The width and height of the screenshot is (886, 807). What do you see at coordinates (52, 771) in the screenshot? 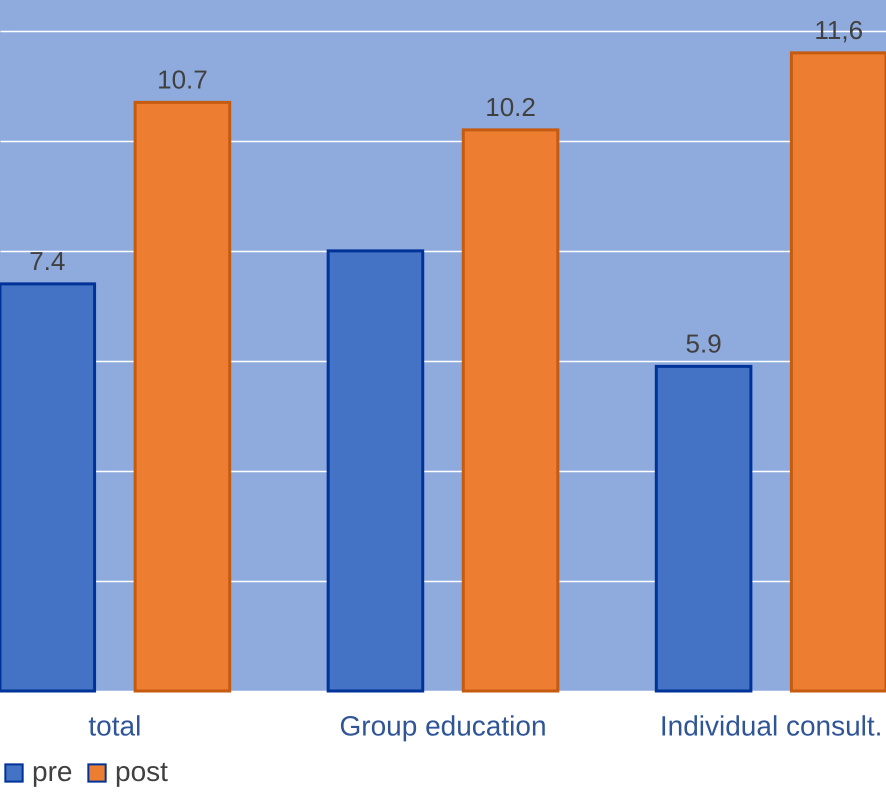
I see `legend-label: pre` at bounding box center [52, 771].